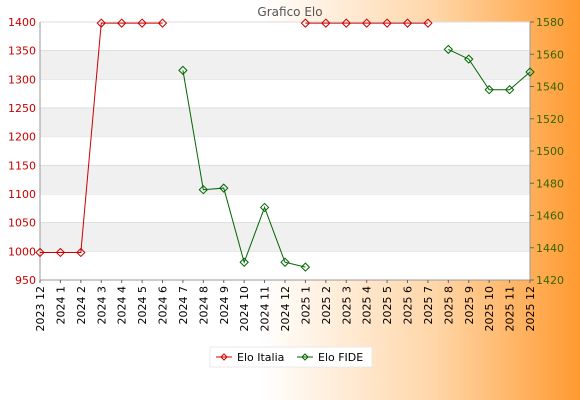 This screenshot has width=580, height=400. I want to click on right-tick-label: 1480, so click(550, 183).